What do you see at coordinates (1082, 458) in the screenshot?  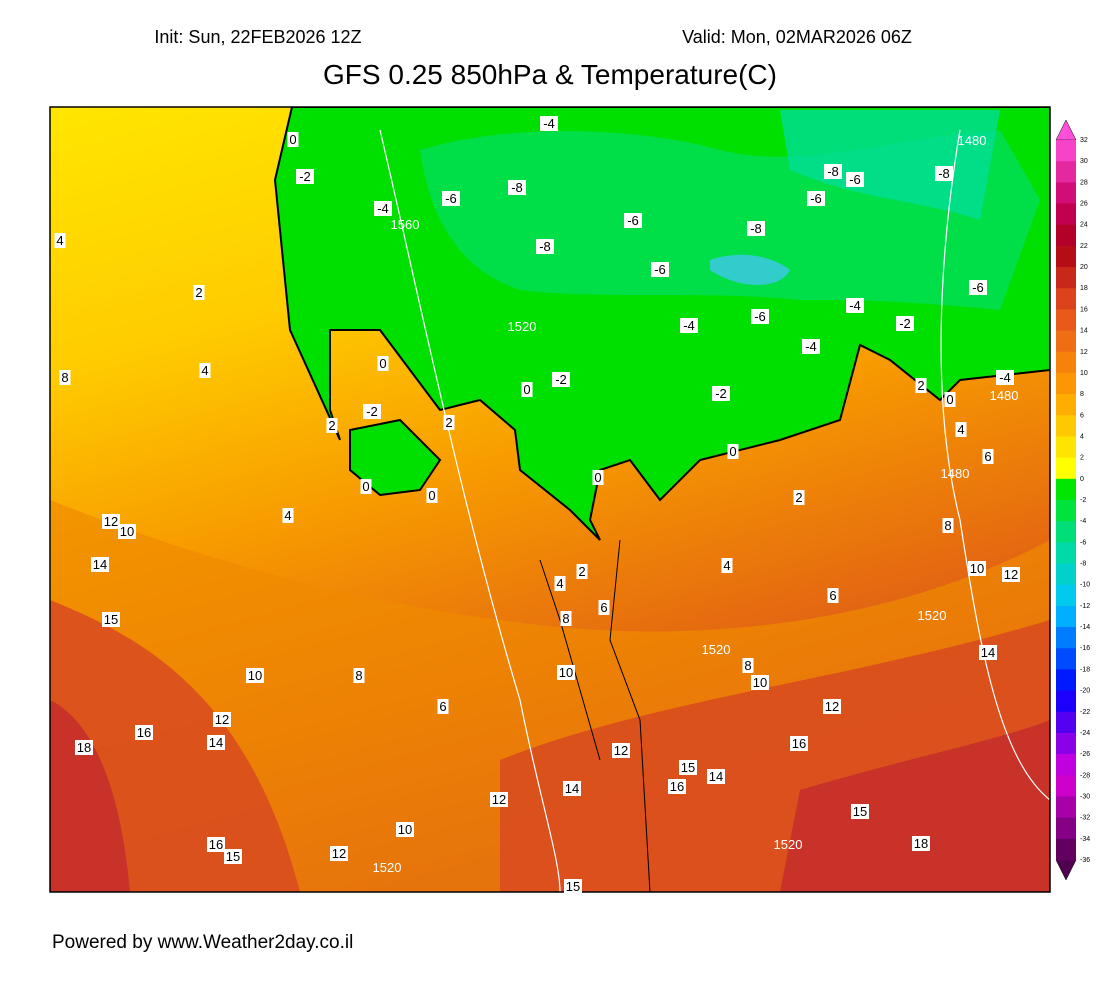 I see `colorbar-label: 2` at bounding box center [1082, 458].